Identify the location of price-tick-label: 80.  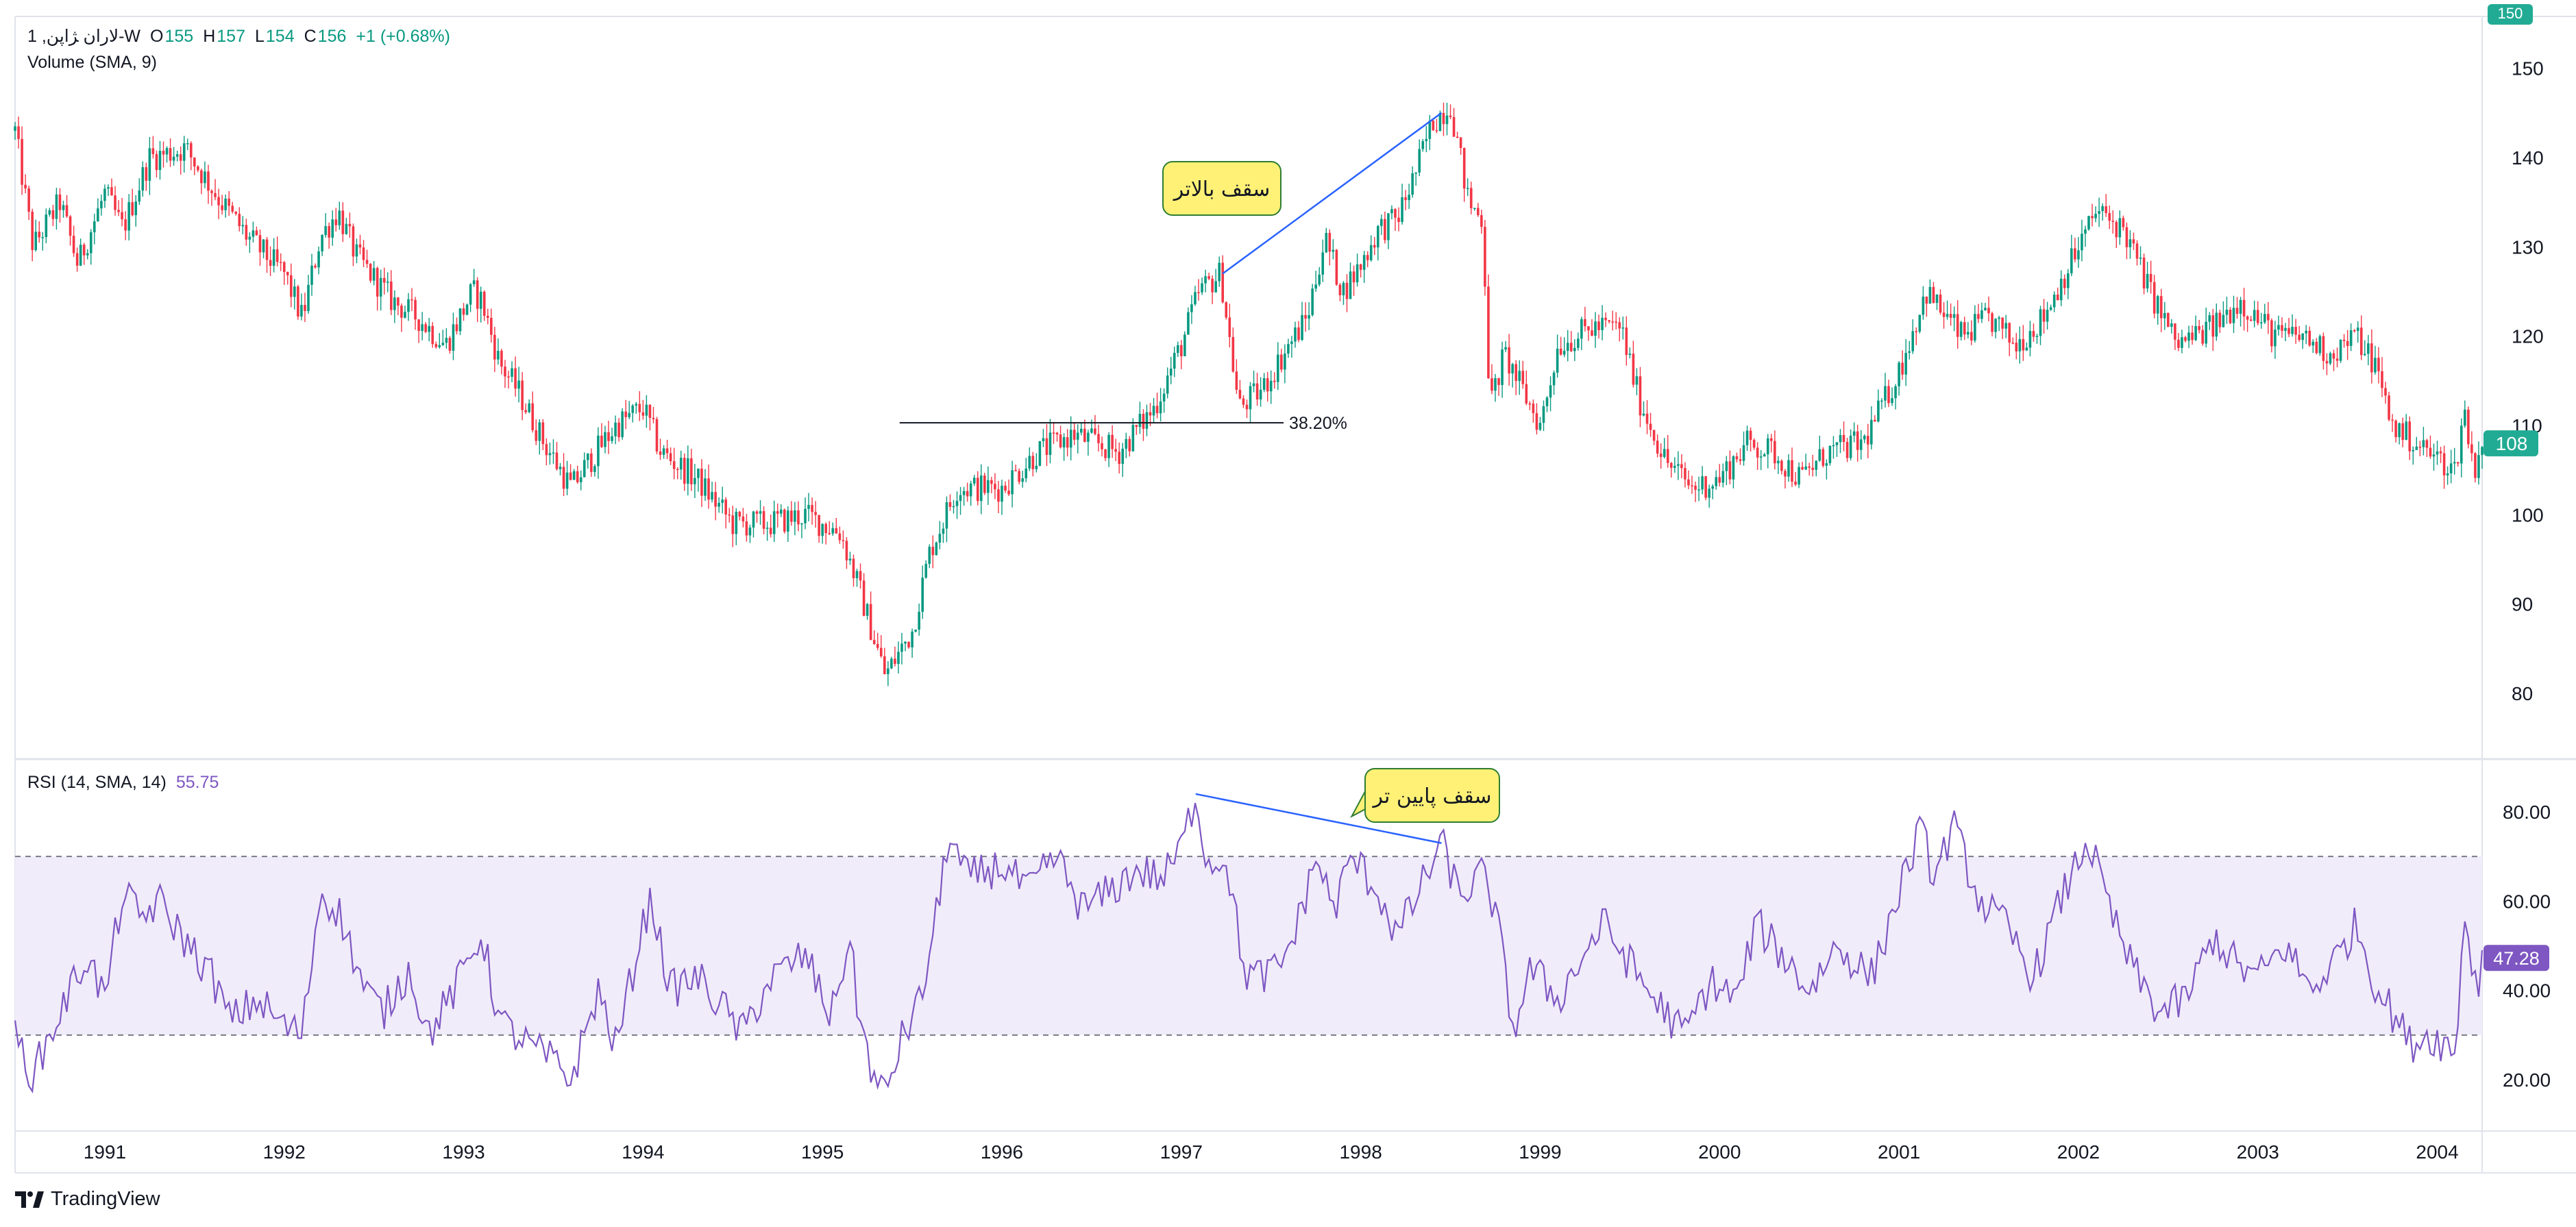
(2523, 693).